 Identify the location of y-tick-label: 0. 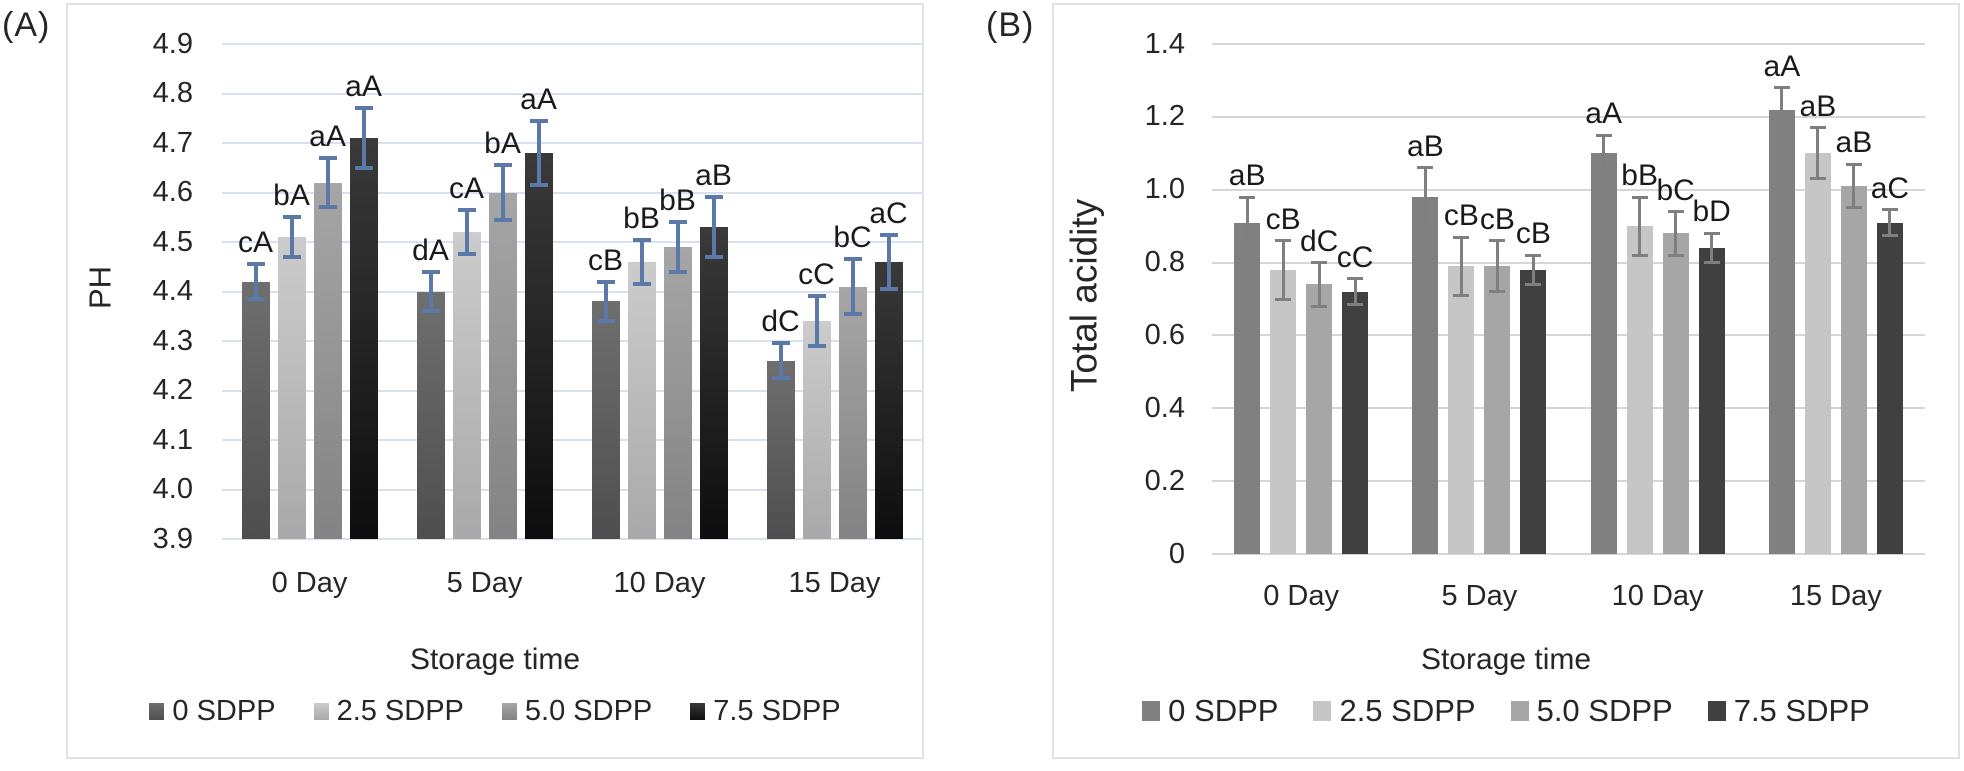
(1176, 553).